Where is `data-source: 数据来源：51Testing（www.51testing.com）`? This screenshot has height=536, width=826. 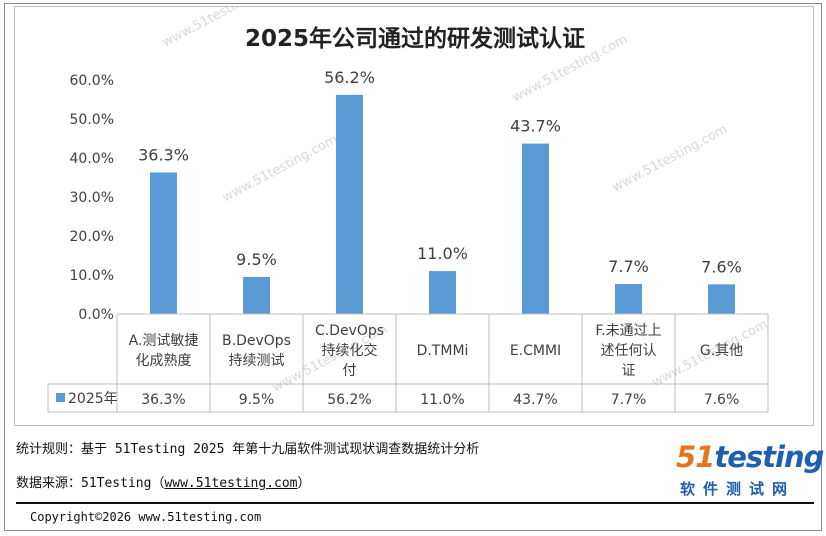
data-source: 数据来源：51Testing（www.51testing.com） is located at coordinates (163, 481).